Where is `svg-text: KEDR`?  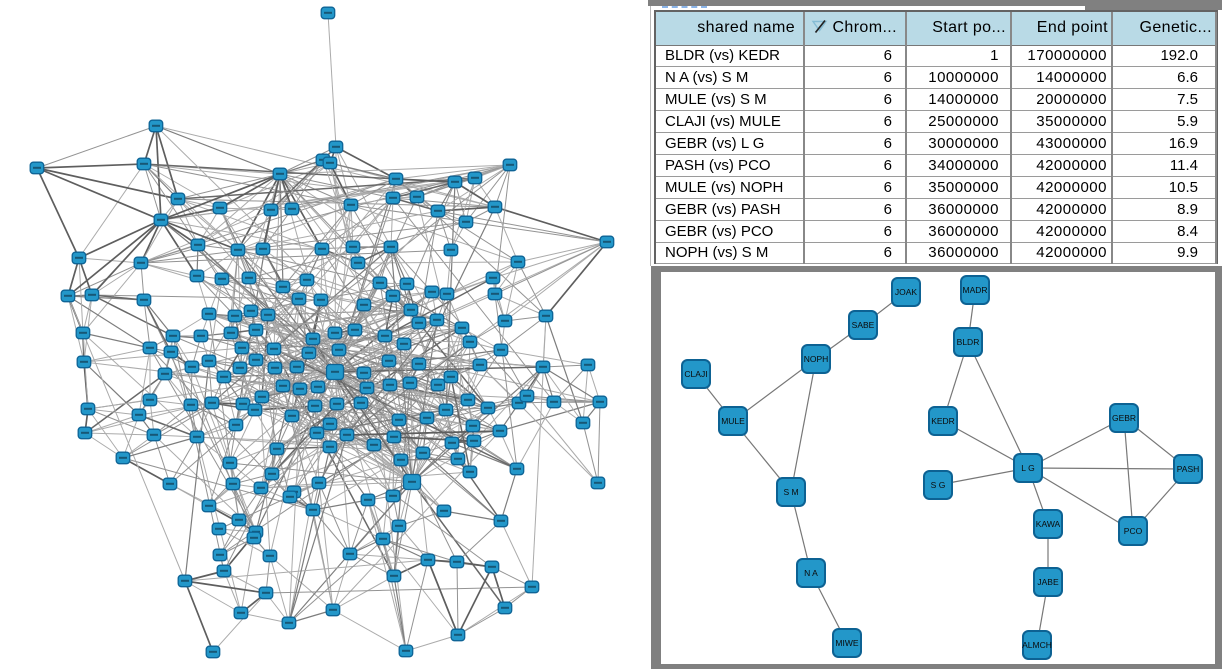
svg-text: KEDR is located at coordinates (943, 421).